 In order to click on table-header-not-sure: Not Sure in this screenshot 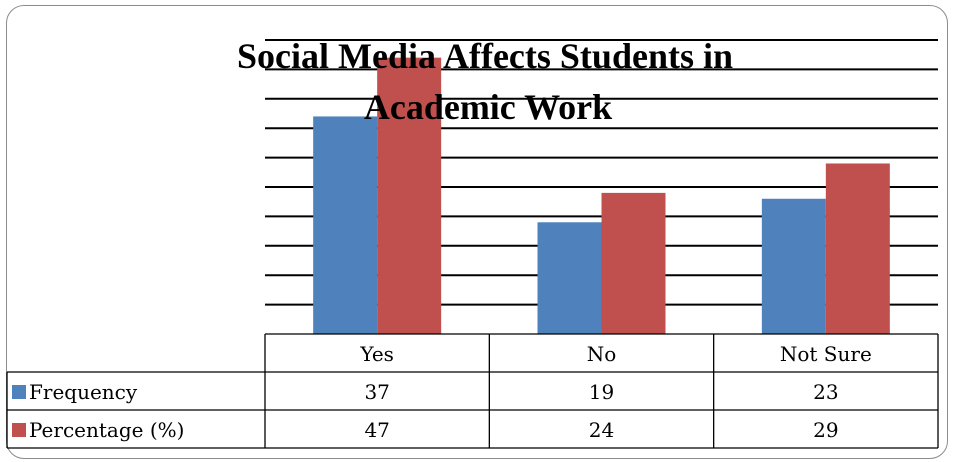, I will do `click(826, 354)`.